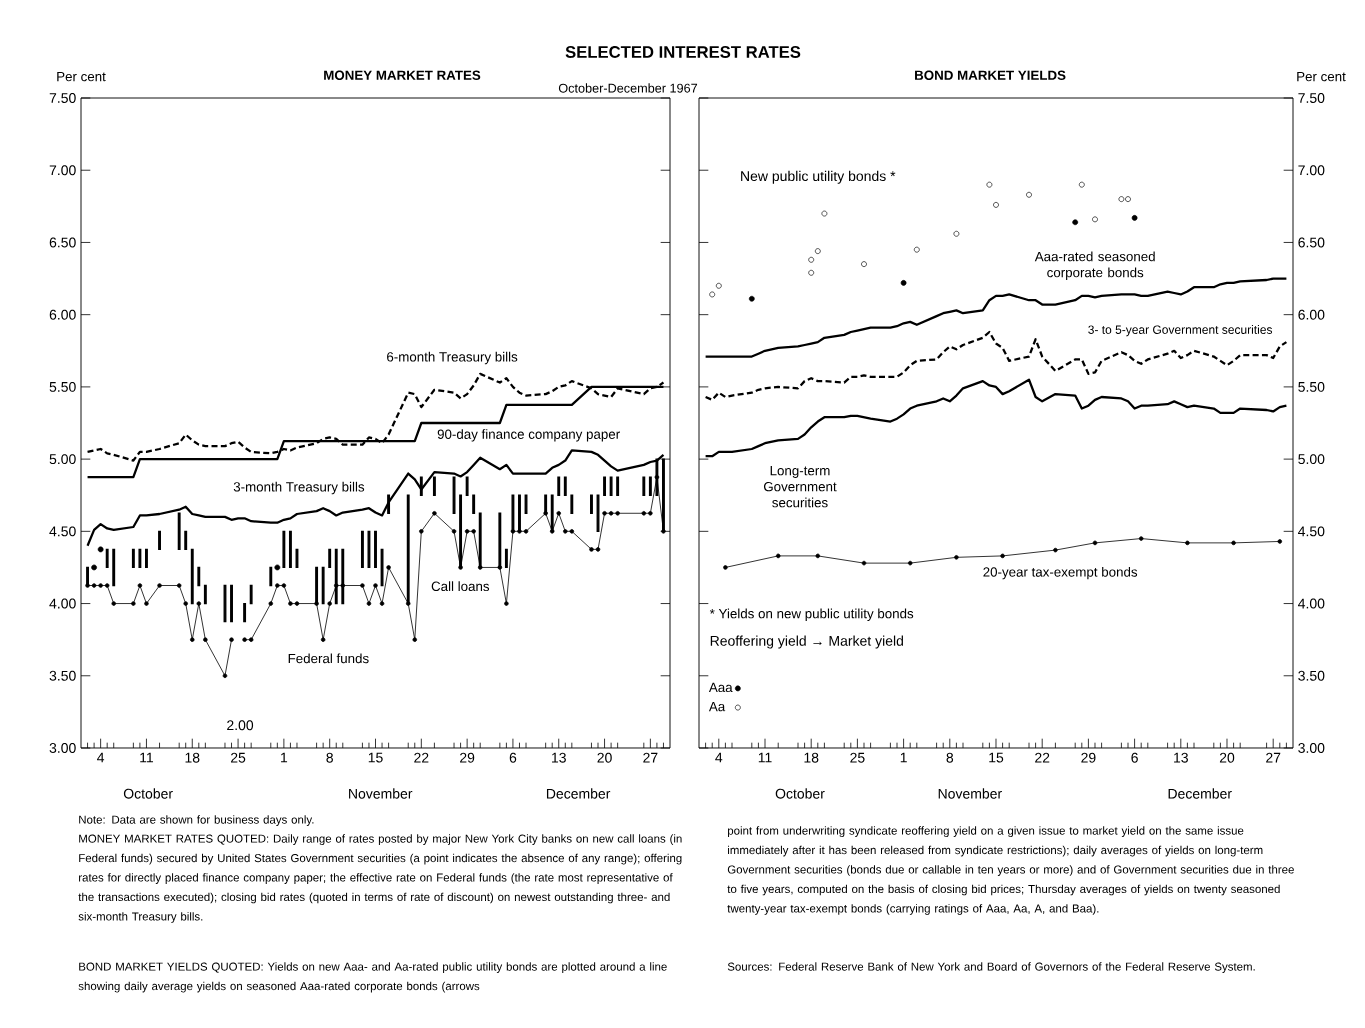  Describe the element at coordinates (578, 793) in the screenshot. I see `text: December` at that location.